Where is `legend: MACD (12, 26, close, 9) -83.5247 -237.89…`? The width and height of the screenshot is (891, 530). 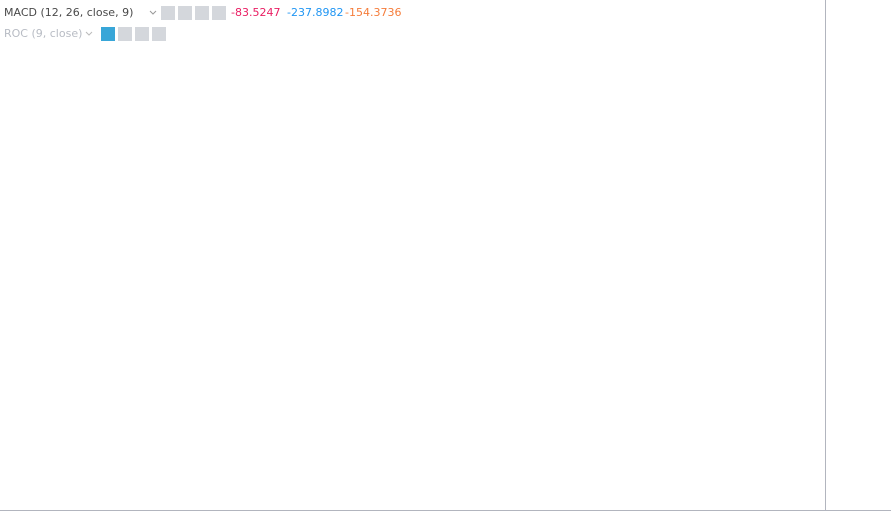
legend: MACD (12, 26, close, 9) -83.5247 -237.89… is located at coordinates (202, 23).